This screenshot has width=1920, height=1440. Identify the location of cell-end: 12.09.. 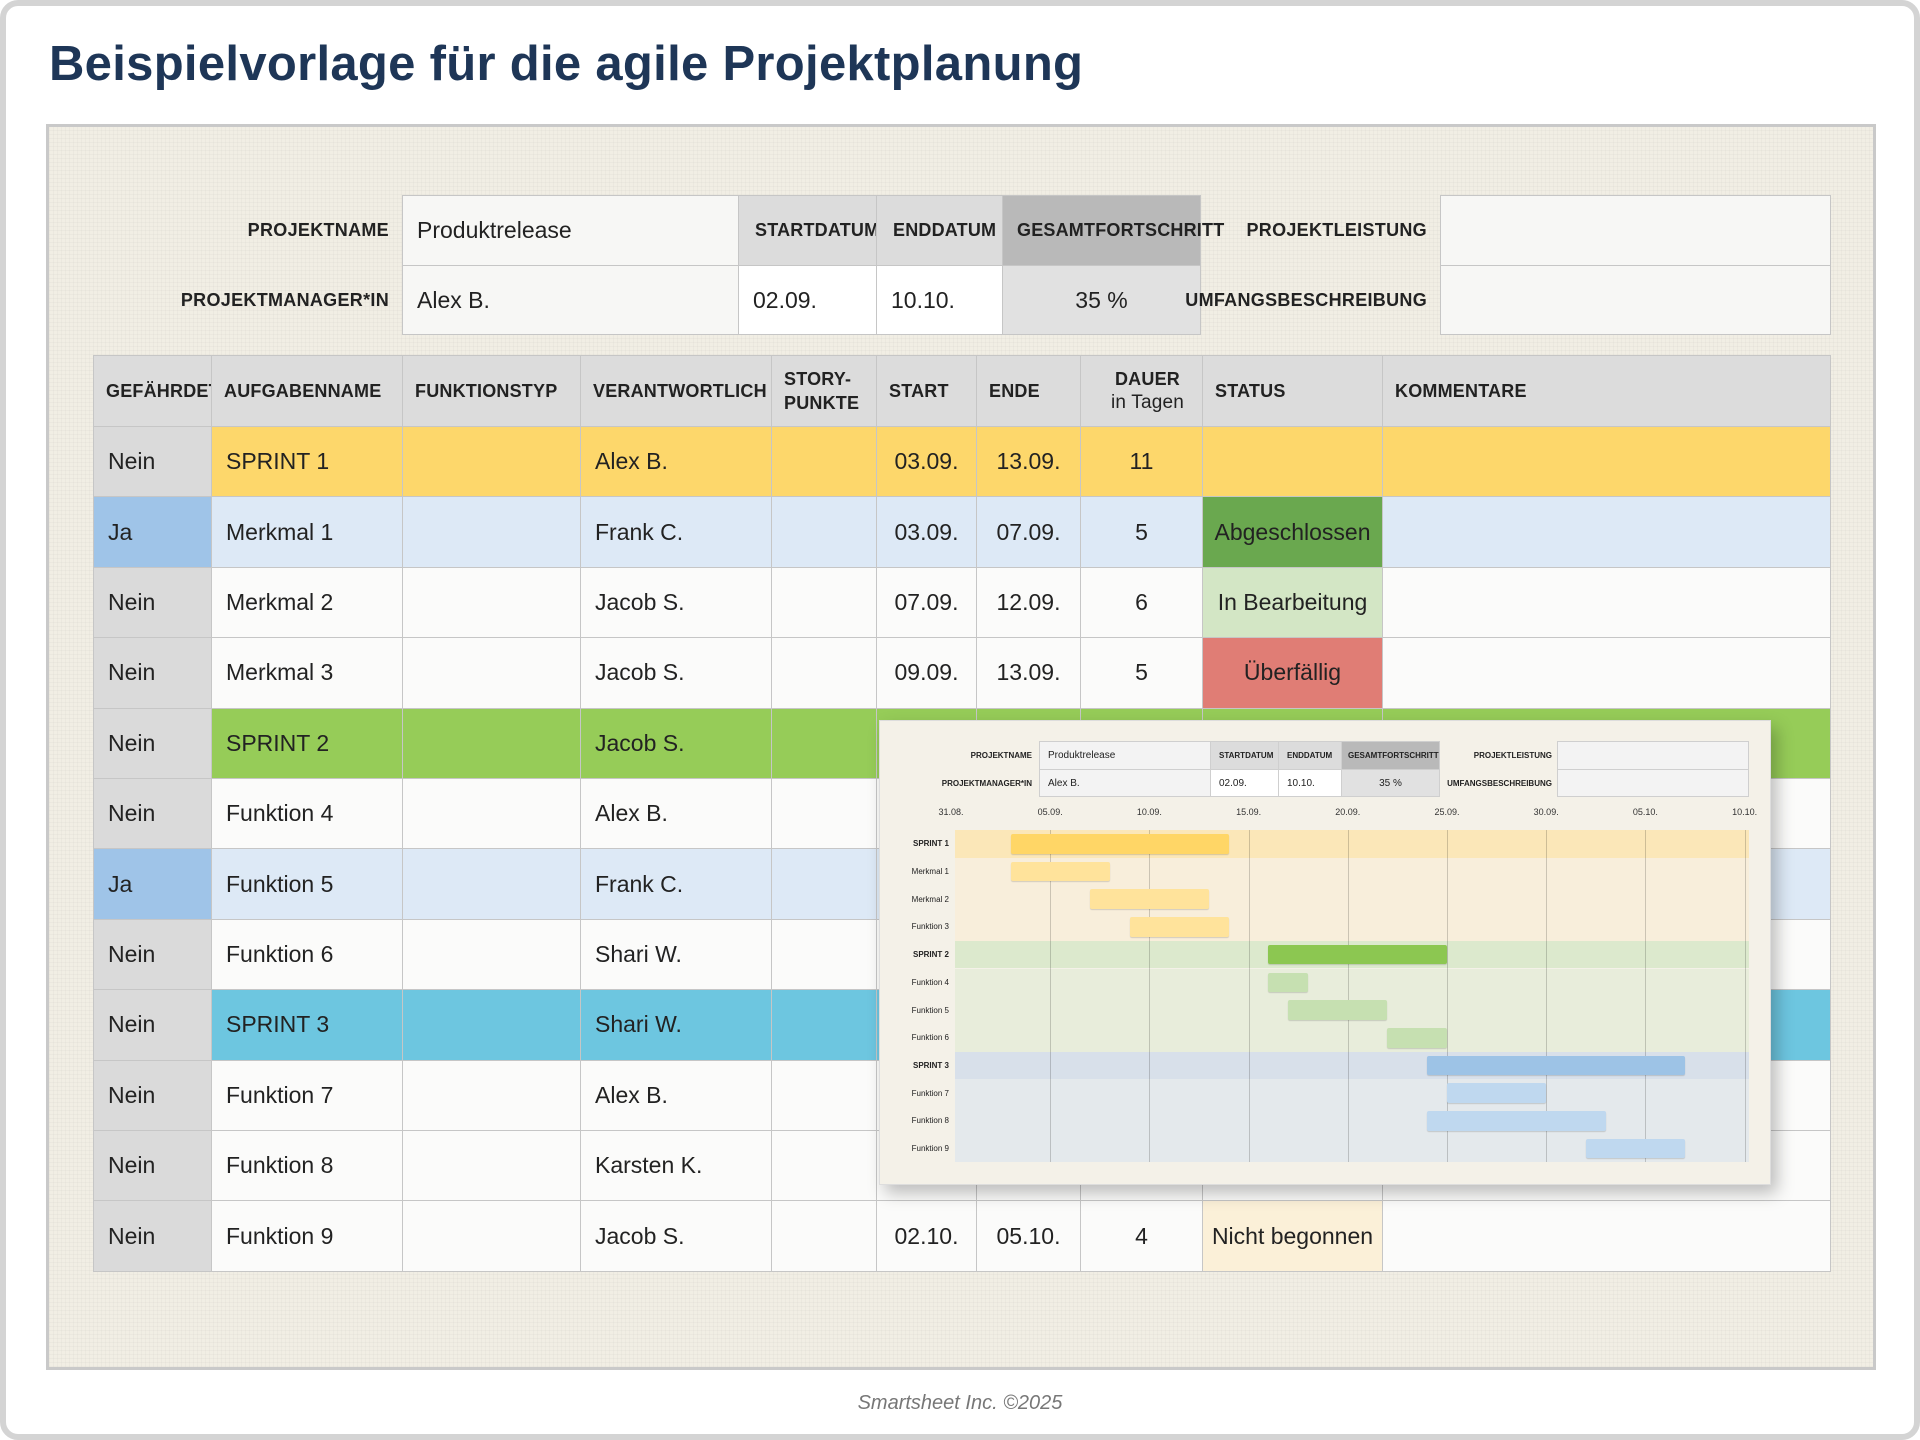
(1028, 602).